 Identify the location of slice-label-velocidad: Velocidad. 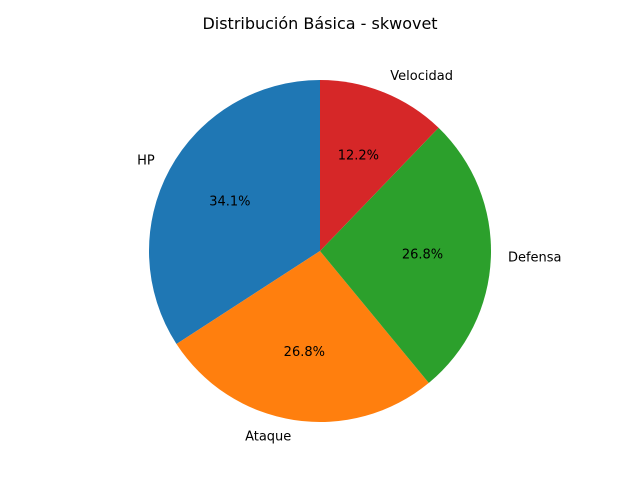
(421, 76).